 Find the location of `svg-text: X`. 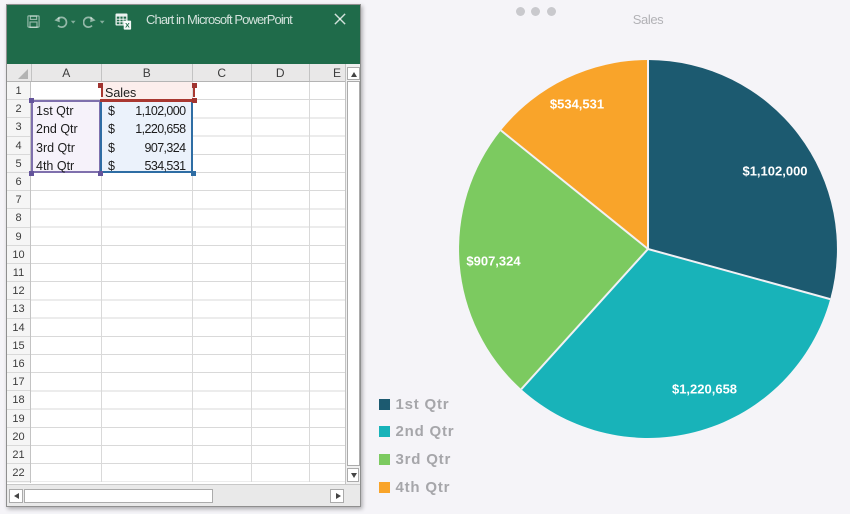

svg-text: X is located at coordinates (127, 26).